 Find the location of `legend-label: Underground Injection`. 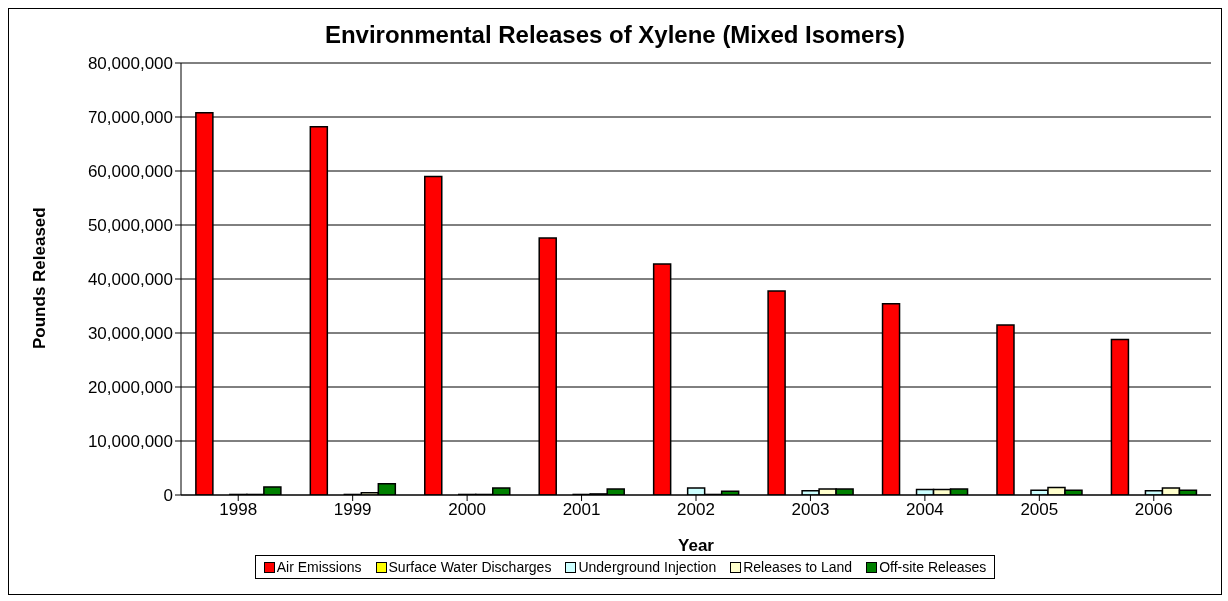

legend-label: Underground Injection is located at coordinates (647, 567).